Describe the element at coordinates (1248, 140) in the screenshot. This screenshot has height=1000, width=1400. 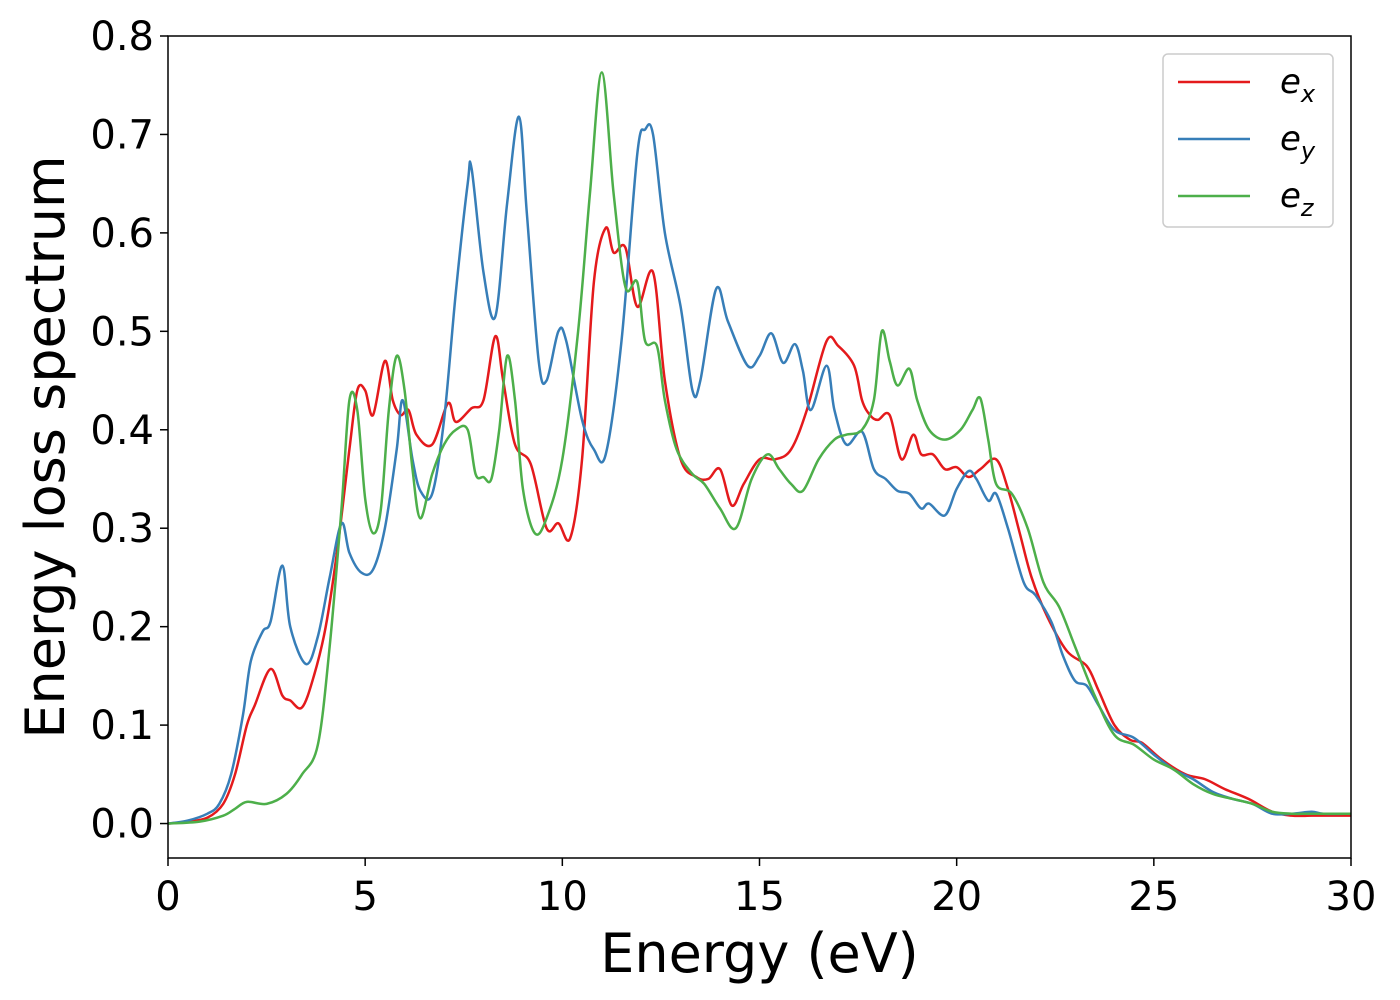
I see `legend-box` at that location.